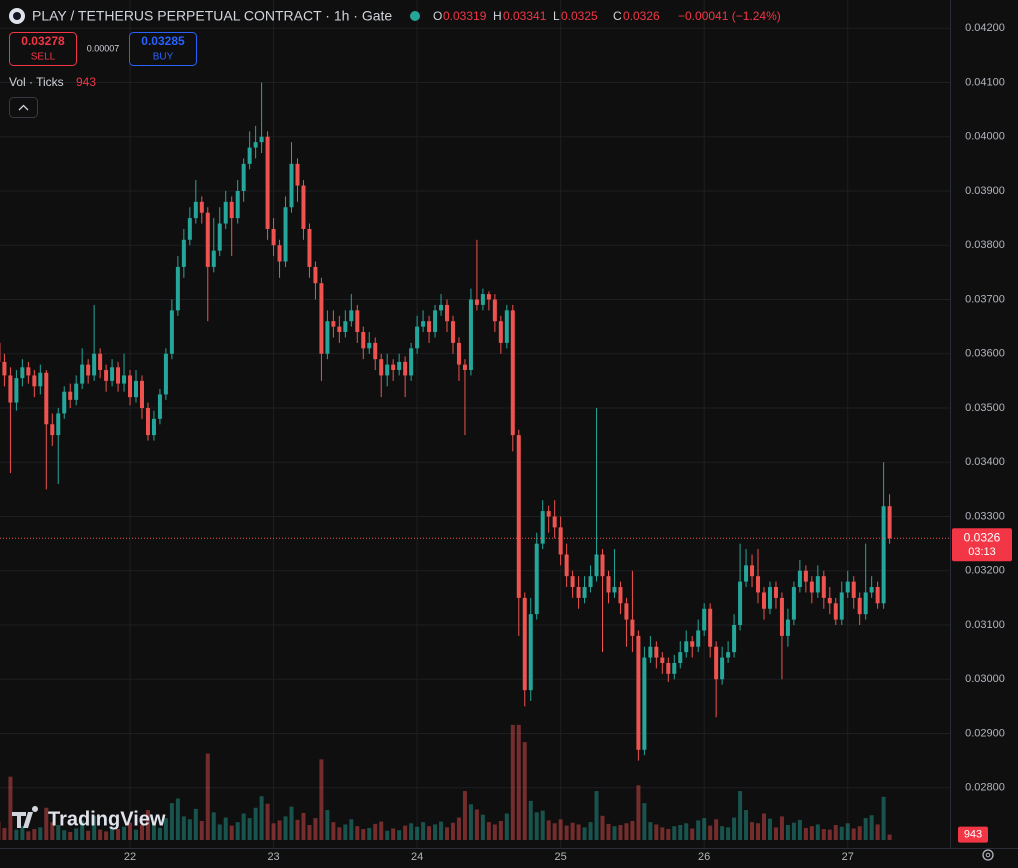  I want to click on y-tick-label: 0.04000, so click(985, 137).